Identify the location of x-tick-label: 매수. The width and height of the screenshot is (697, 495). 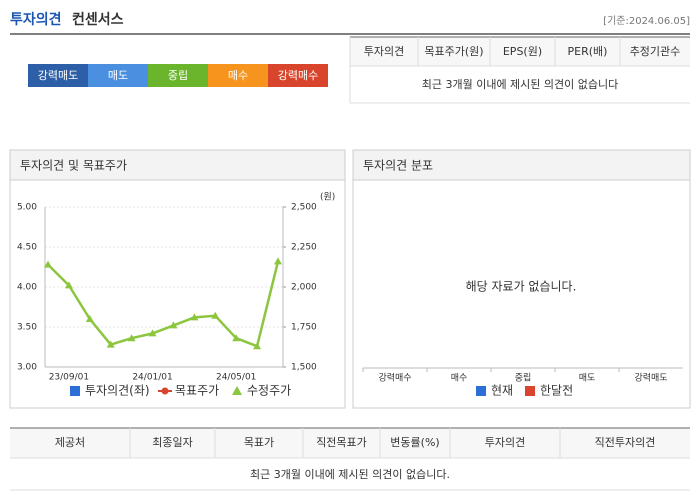
(459, 378).